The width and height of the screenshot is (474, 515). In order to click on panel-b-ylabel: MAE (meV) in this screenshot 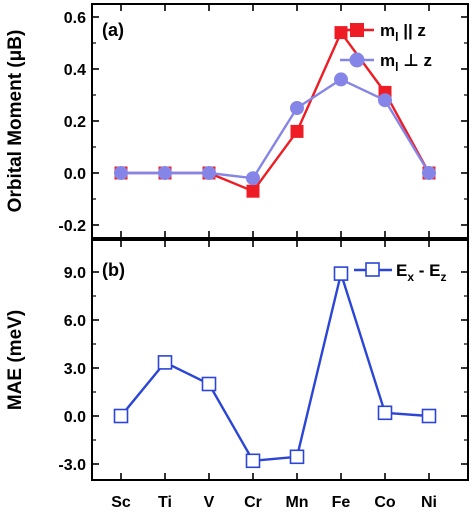, I will do `click(15, 360)`.